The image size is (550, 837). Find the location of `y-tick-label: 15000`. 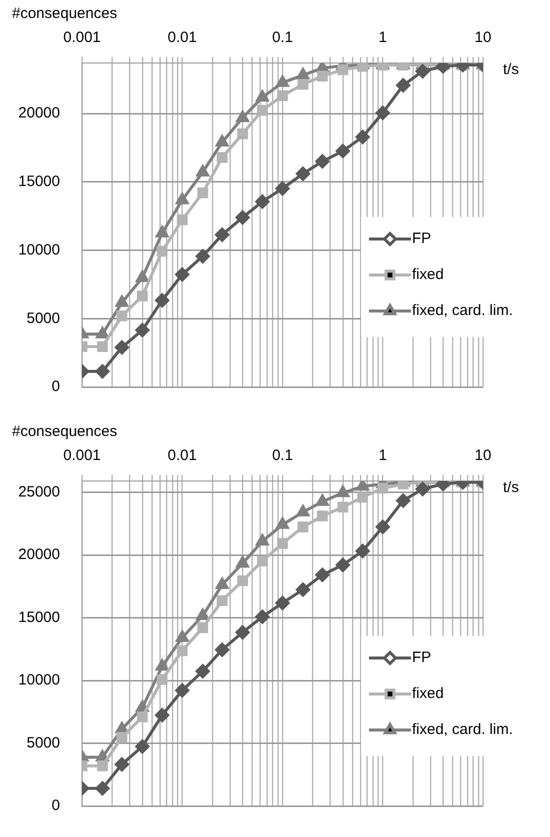

y-tick-label: 15000 is located at coordinates (39, 617).